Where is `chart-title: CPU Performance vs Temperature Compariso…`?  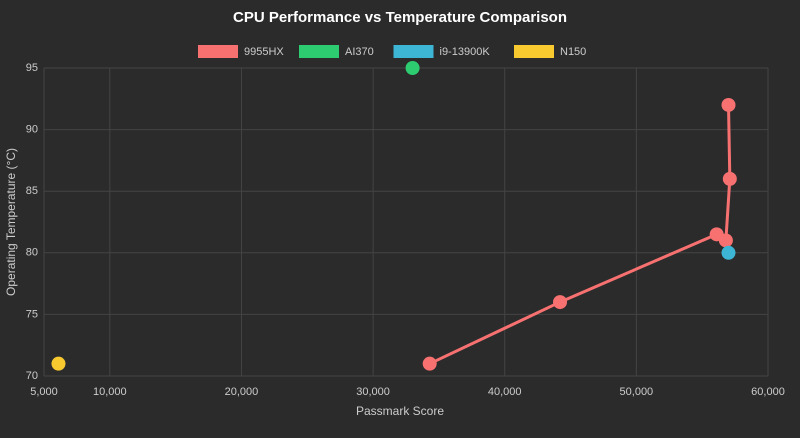
chart-title: CPU Performance vs Temperature Compariso… is located at coordinates (400, 17).